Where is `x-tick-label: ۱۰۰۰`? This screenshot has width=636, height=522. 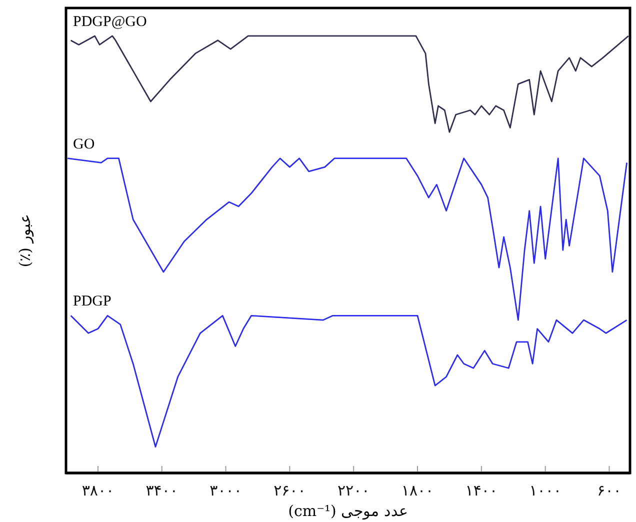
x-tick-label: ۱۰۰۰ is located at coordinates (545, 491).